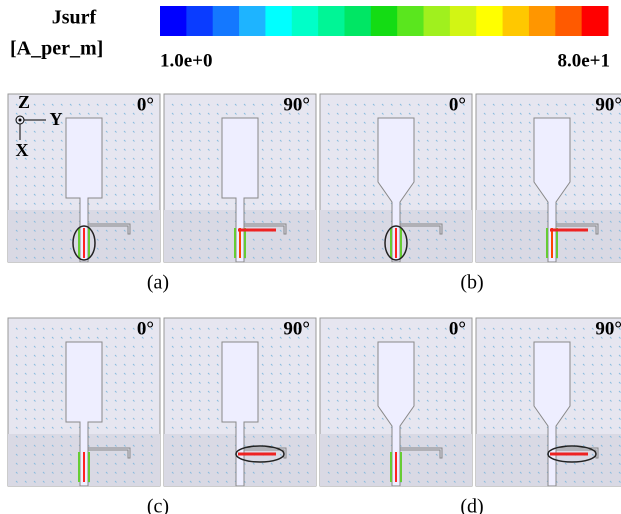  I want to click on patch, so click(396, 190).